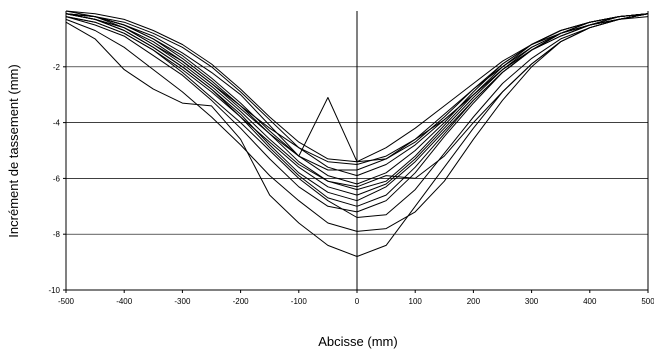 The height and width of the screenshot is (352, 654). I want to click on x-tick-label: -300, so click(182, 301).